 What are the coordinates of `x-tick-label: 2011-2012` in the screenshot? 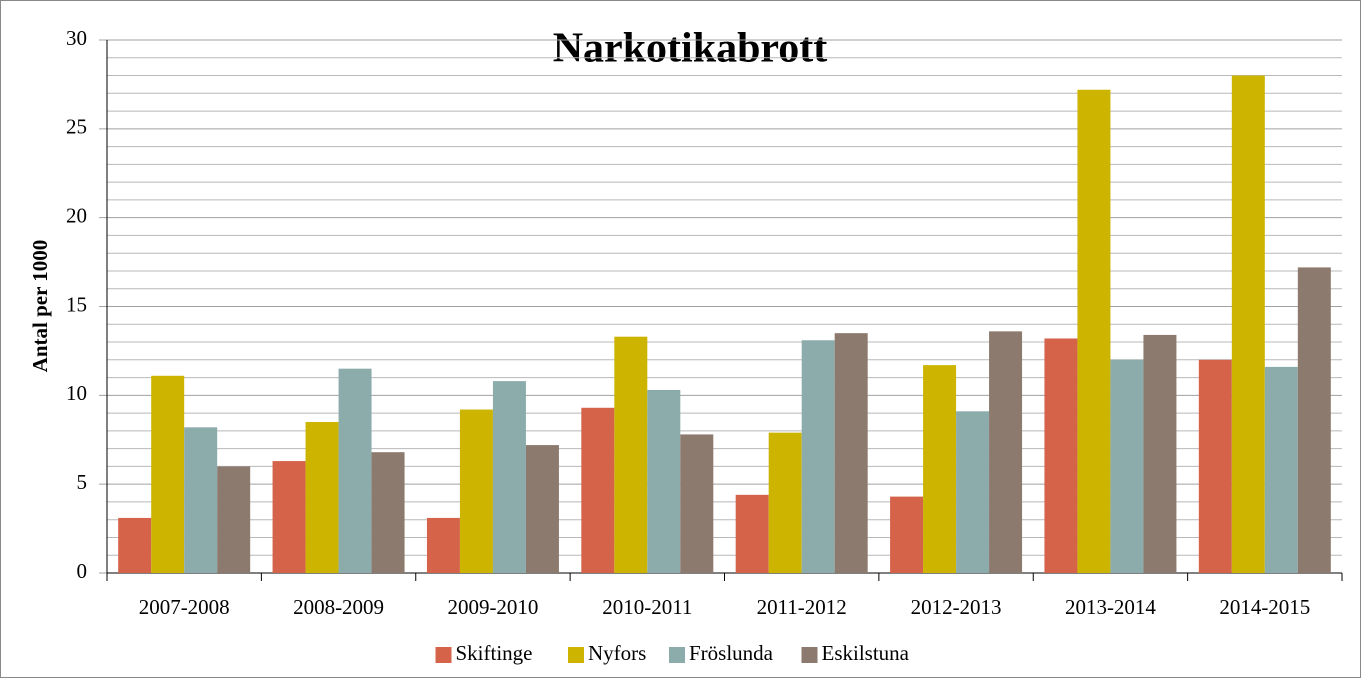 It's located at (802, 607).